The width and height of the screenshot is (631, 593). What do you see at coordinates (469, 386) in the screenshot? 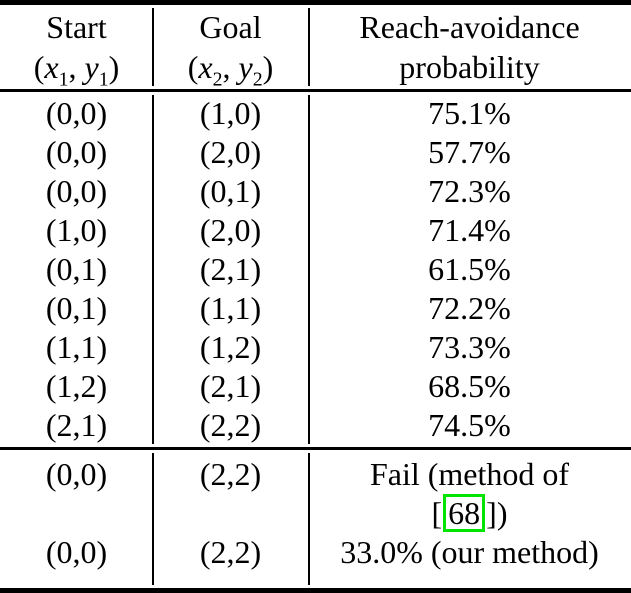
I see `probability-cell: 68.5%` at bounding box center [469, 386].